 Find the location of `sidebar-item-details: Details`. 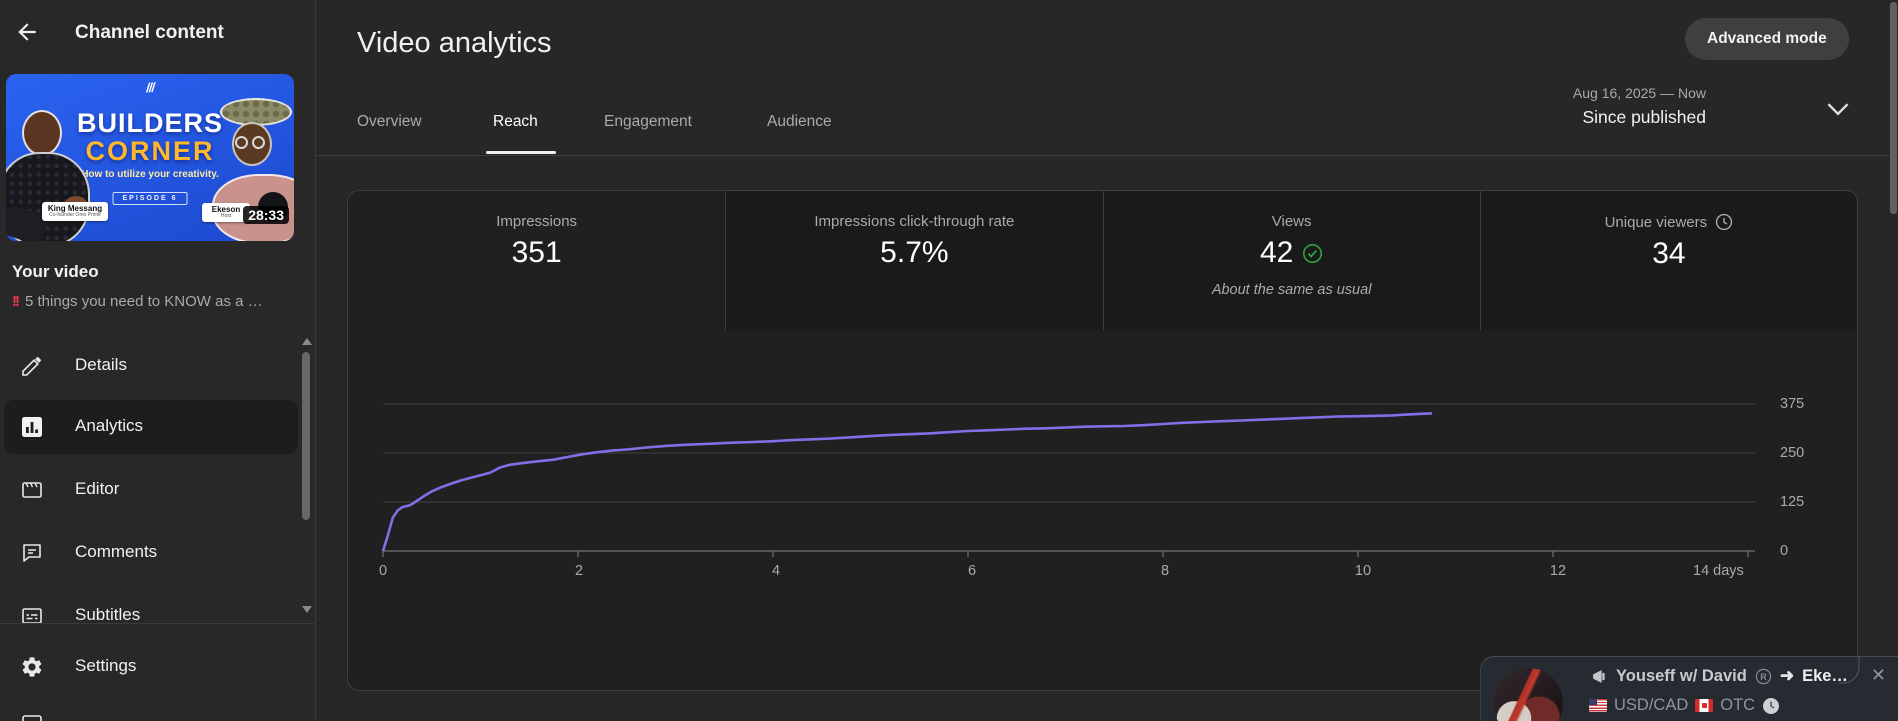

sidebar-item-details: Details is located at coordinates (150, 366).